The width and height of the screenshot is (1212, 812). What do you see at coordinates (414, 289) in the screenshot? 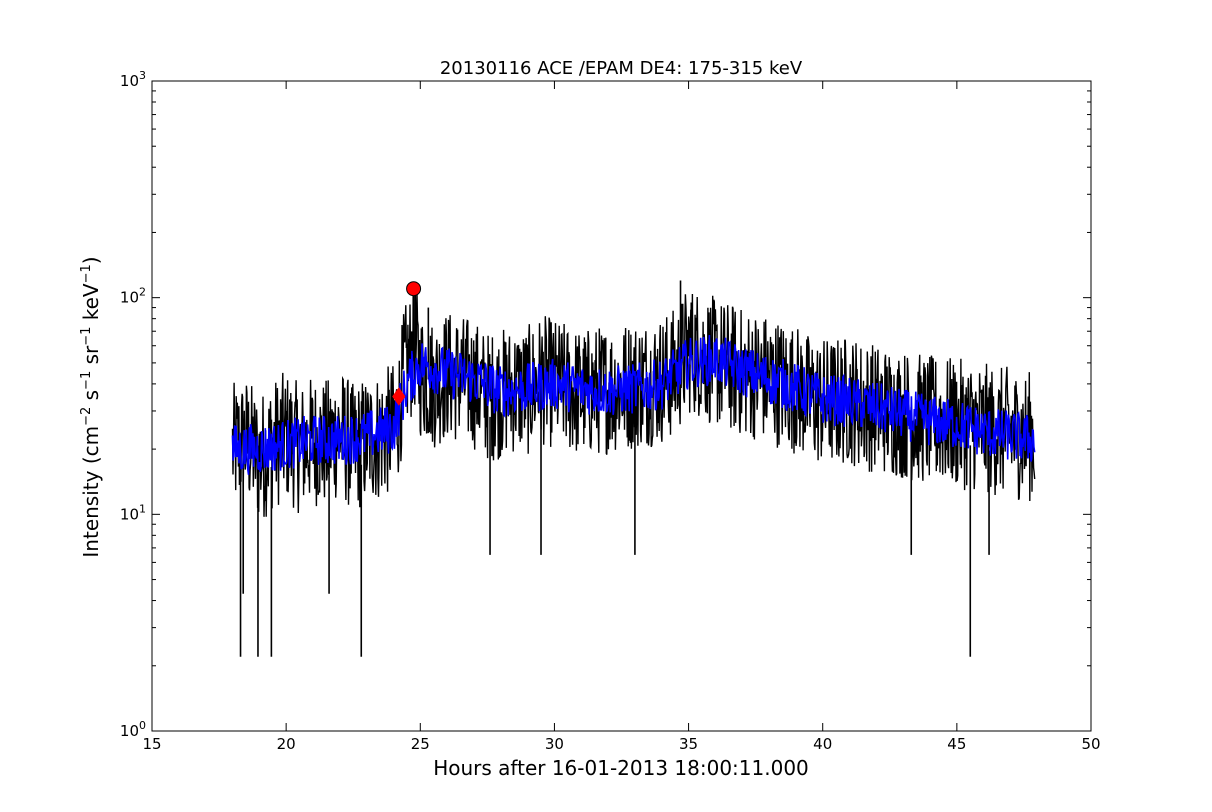
I see `peak-circle-marker` at bounding box center [414, 289].